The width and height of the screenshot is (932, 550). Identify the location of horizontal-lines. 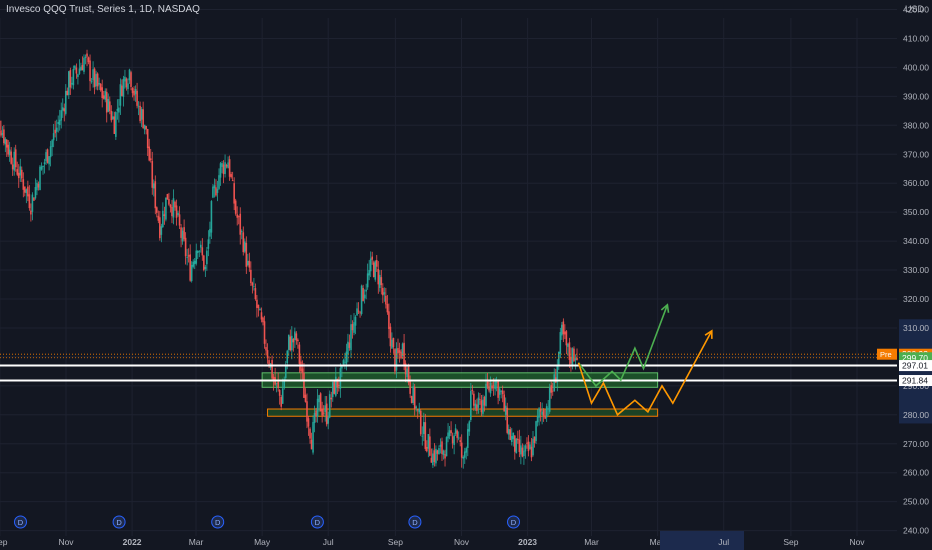
(448, 367).